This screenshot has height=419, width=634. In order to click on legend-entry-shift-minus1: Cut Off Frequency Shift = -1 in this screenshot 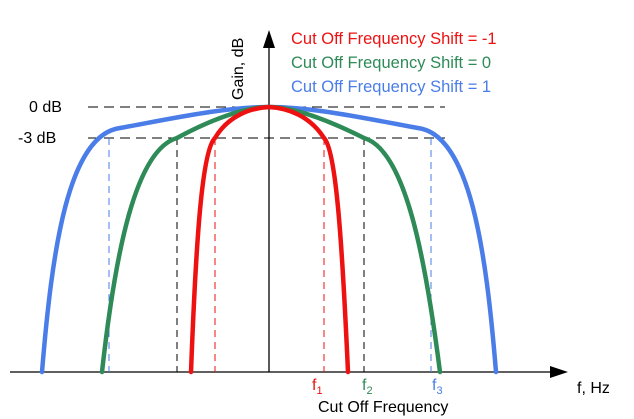, I will do `click(394, 39)`.